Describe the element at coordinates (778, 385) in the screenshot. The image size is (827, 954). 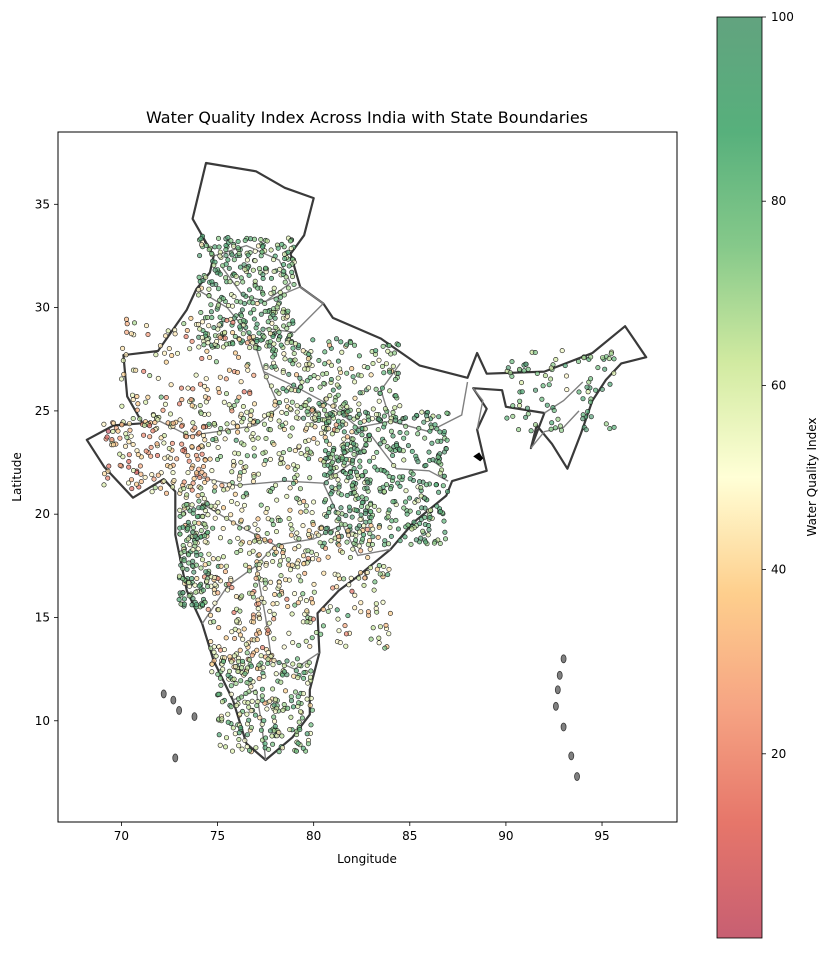
I see `colorbar-ticks: 20 40 60 80 100` at that location.